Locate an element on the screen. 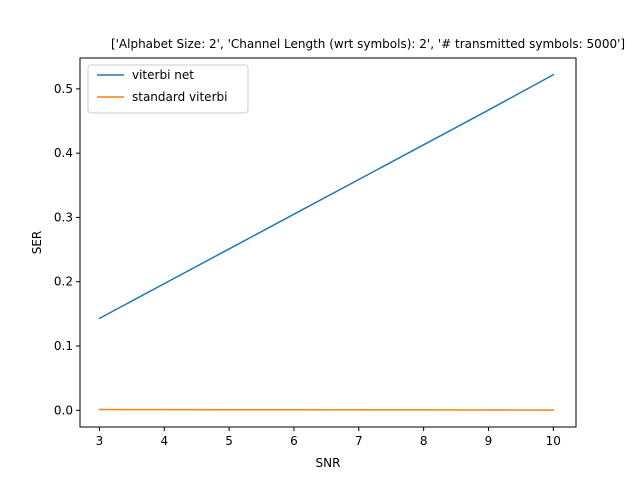  y-tick-label: 0.2 is located at coordinates (63, 282).